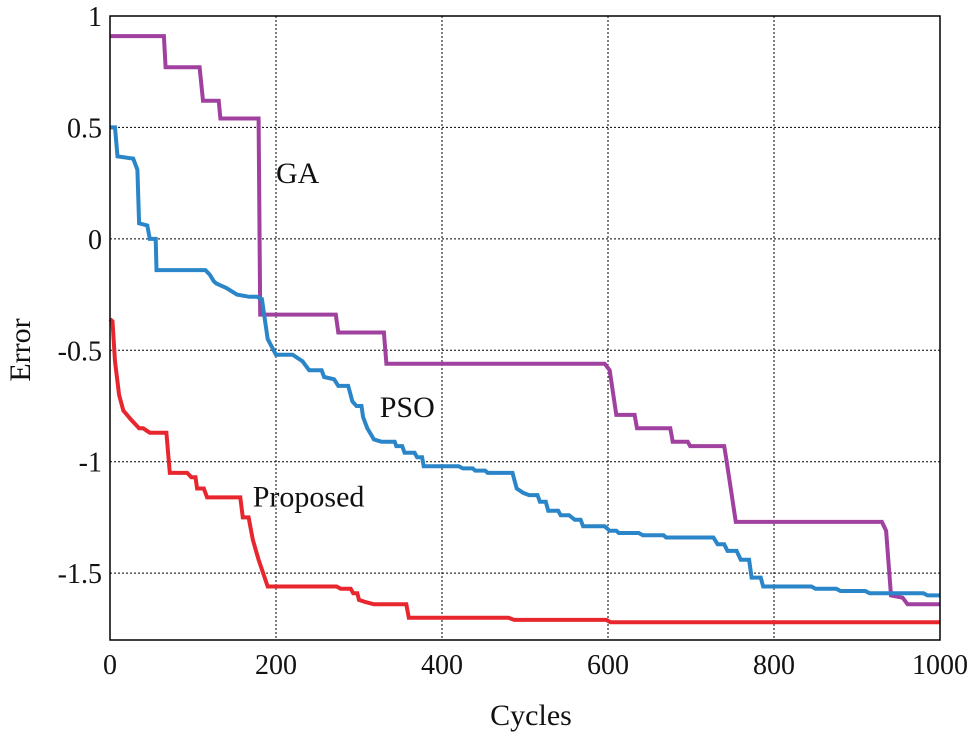 This screenshot has height=735, width=977. What do you see at coordinates (80, 296) in the screenshot?
I see `y-tick-labels: 1 0.5 0 -0.5 -1 -1.5` at bounding box center [80, 296].